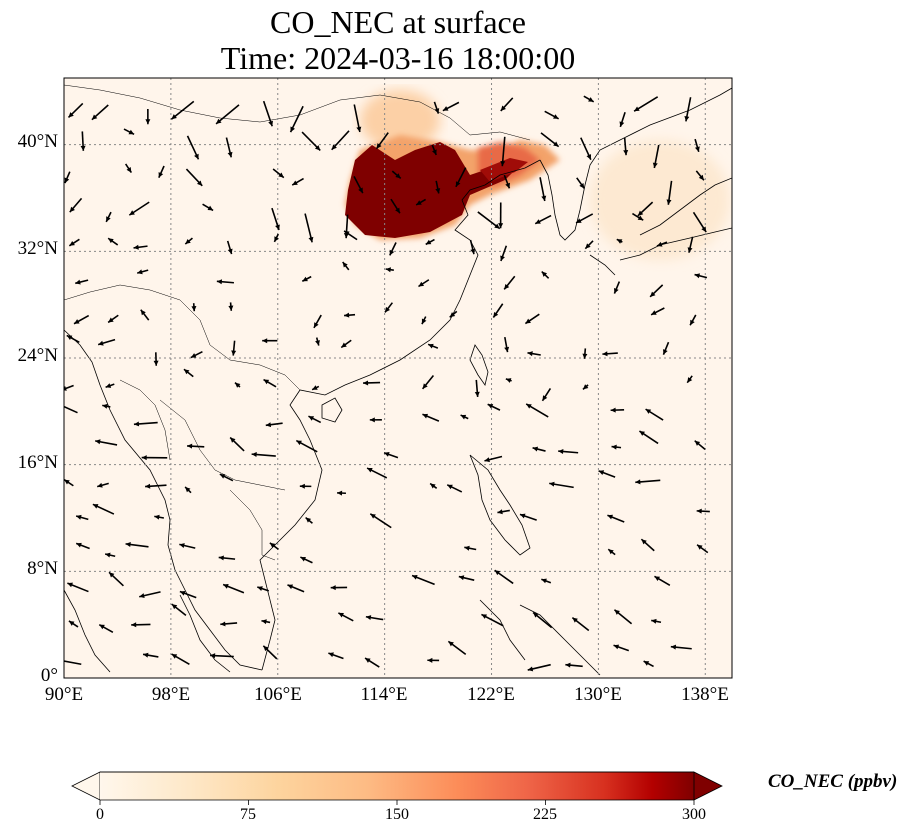  What do you see at coordinates (397, 802) in the screenshot?
I see `colorbar-tick-marks` at bounding box center [397, 802].